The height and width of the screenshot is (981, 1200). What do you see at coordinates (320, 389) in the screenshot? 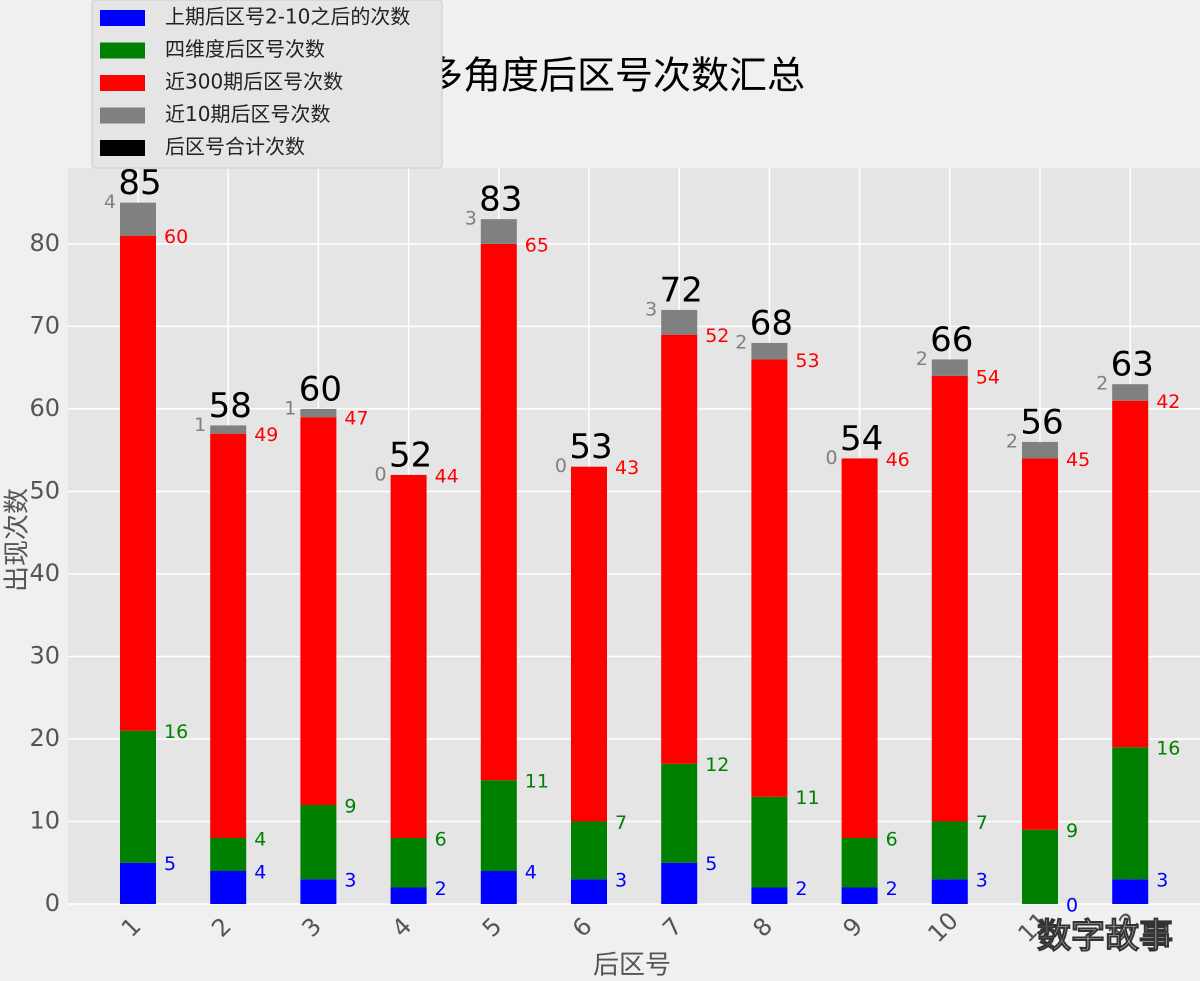
I see `total-label: 60` at bounding box center [320, 389].